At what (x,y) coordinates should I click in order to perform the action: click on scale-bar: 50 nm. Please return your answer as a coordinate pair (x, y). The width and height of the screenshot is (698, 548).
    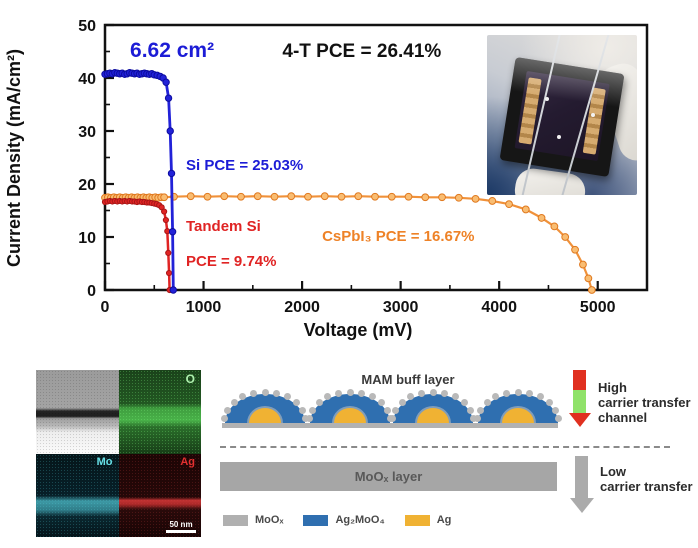
    Looking at the image, I should click on (181, 526).